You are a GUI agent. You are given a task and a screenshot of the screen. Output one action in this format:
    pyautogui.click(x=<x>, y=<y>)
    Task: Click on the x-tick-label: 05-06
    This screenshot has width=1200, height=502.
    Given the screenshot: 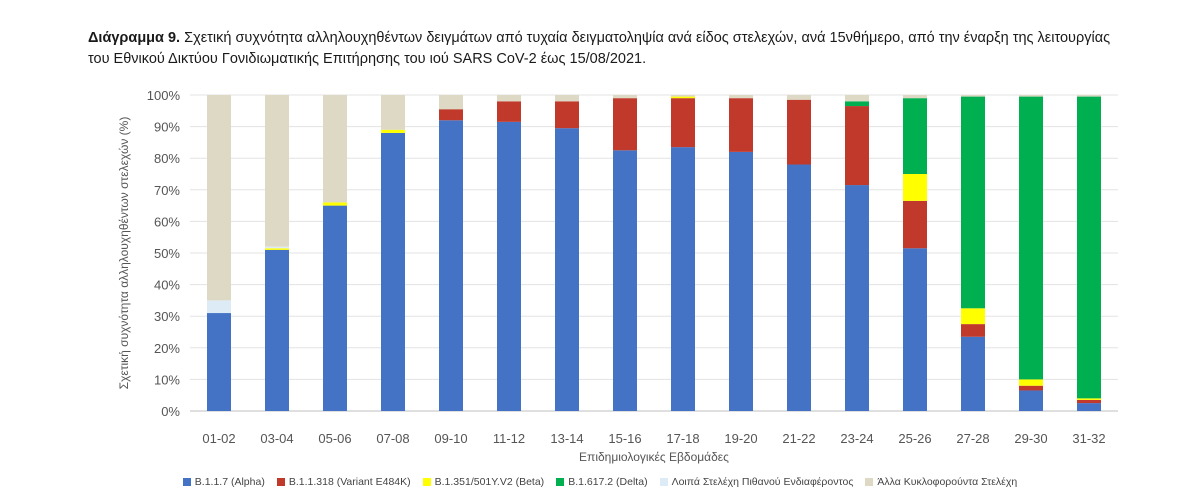 What is the action you would take?
    pyautogui.click(x=334, y=438)
    